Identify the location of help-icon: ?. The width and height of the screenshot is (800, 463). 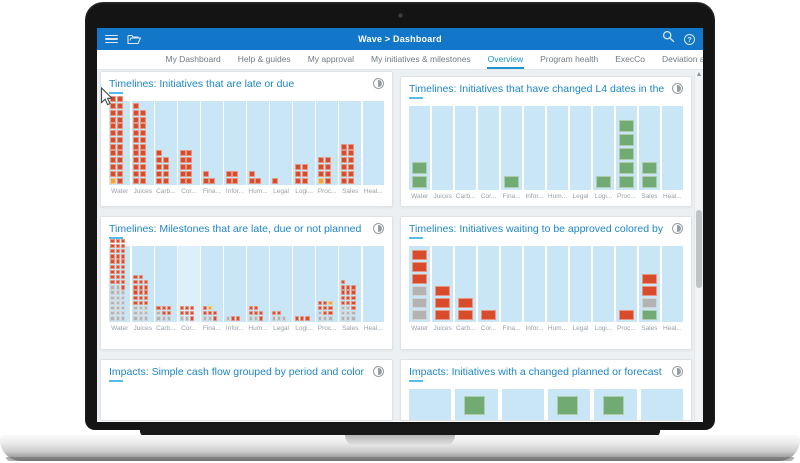
(689, 39).